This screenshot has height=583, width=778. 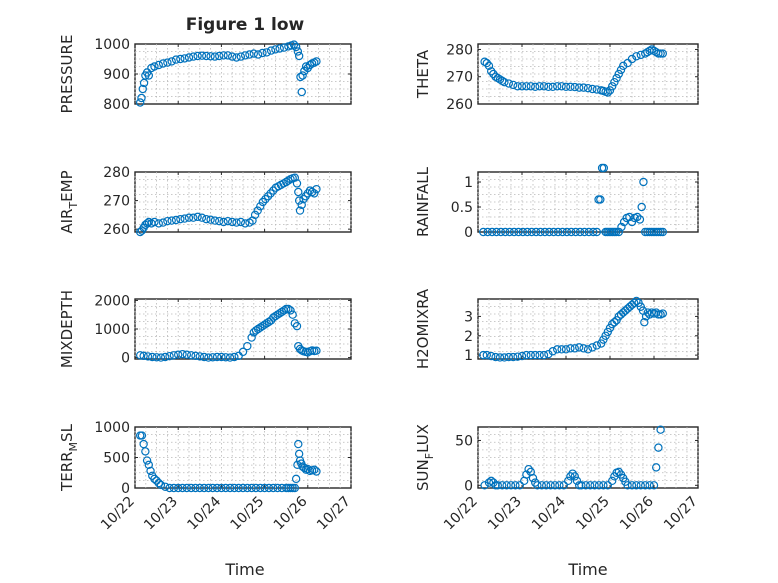 I want to click on x-tick-label: 10/24, so click(x=204, y=513).